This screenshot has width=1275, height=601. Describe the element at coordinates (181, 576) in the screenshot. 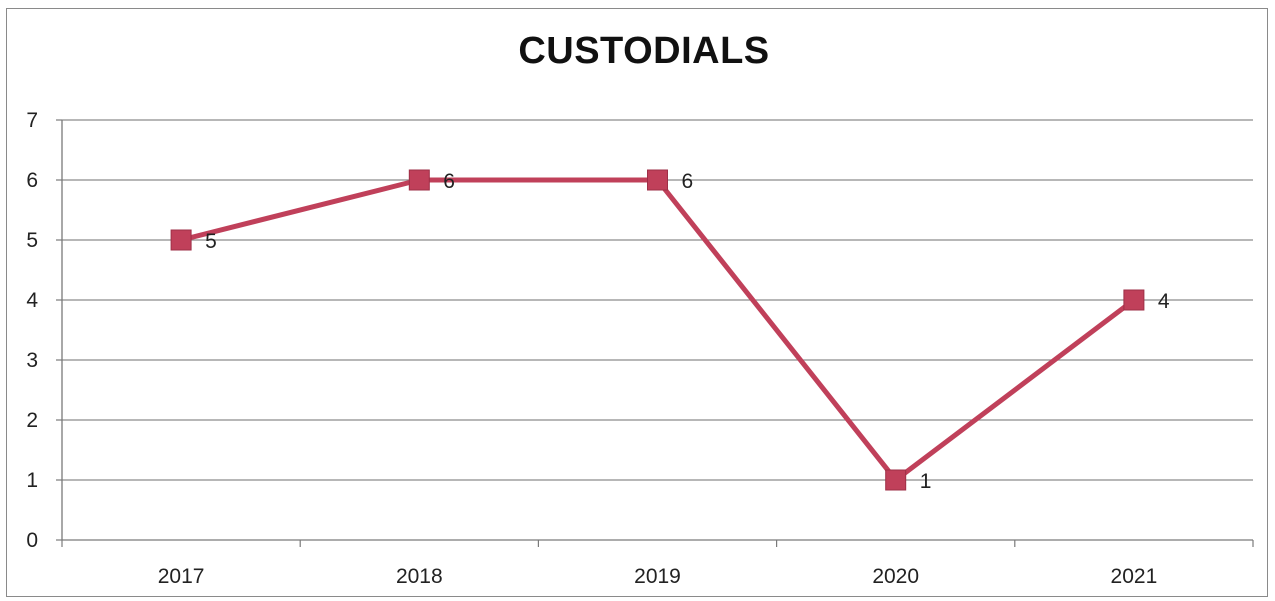

I see `x-tick-label: 2017` at that location.